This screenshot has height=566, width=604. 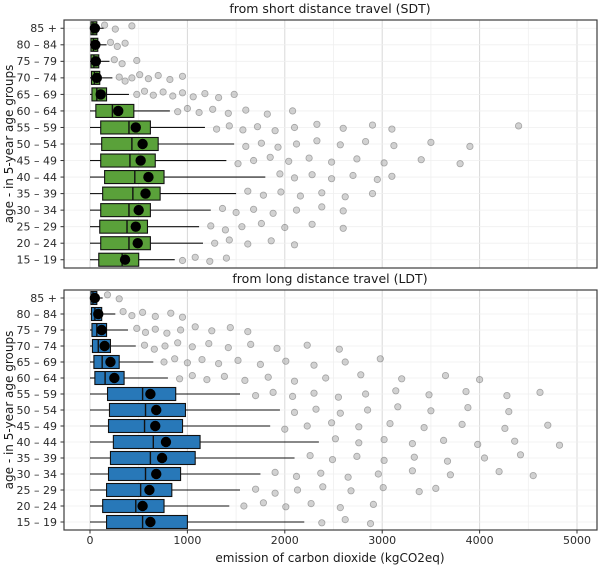 What do you see at coordinates (37, 314) in the screenshot?
I see `y-tick-label: 80 – 84` at bounding box center [37, 314].